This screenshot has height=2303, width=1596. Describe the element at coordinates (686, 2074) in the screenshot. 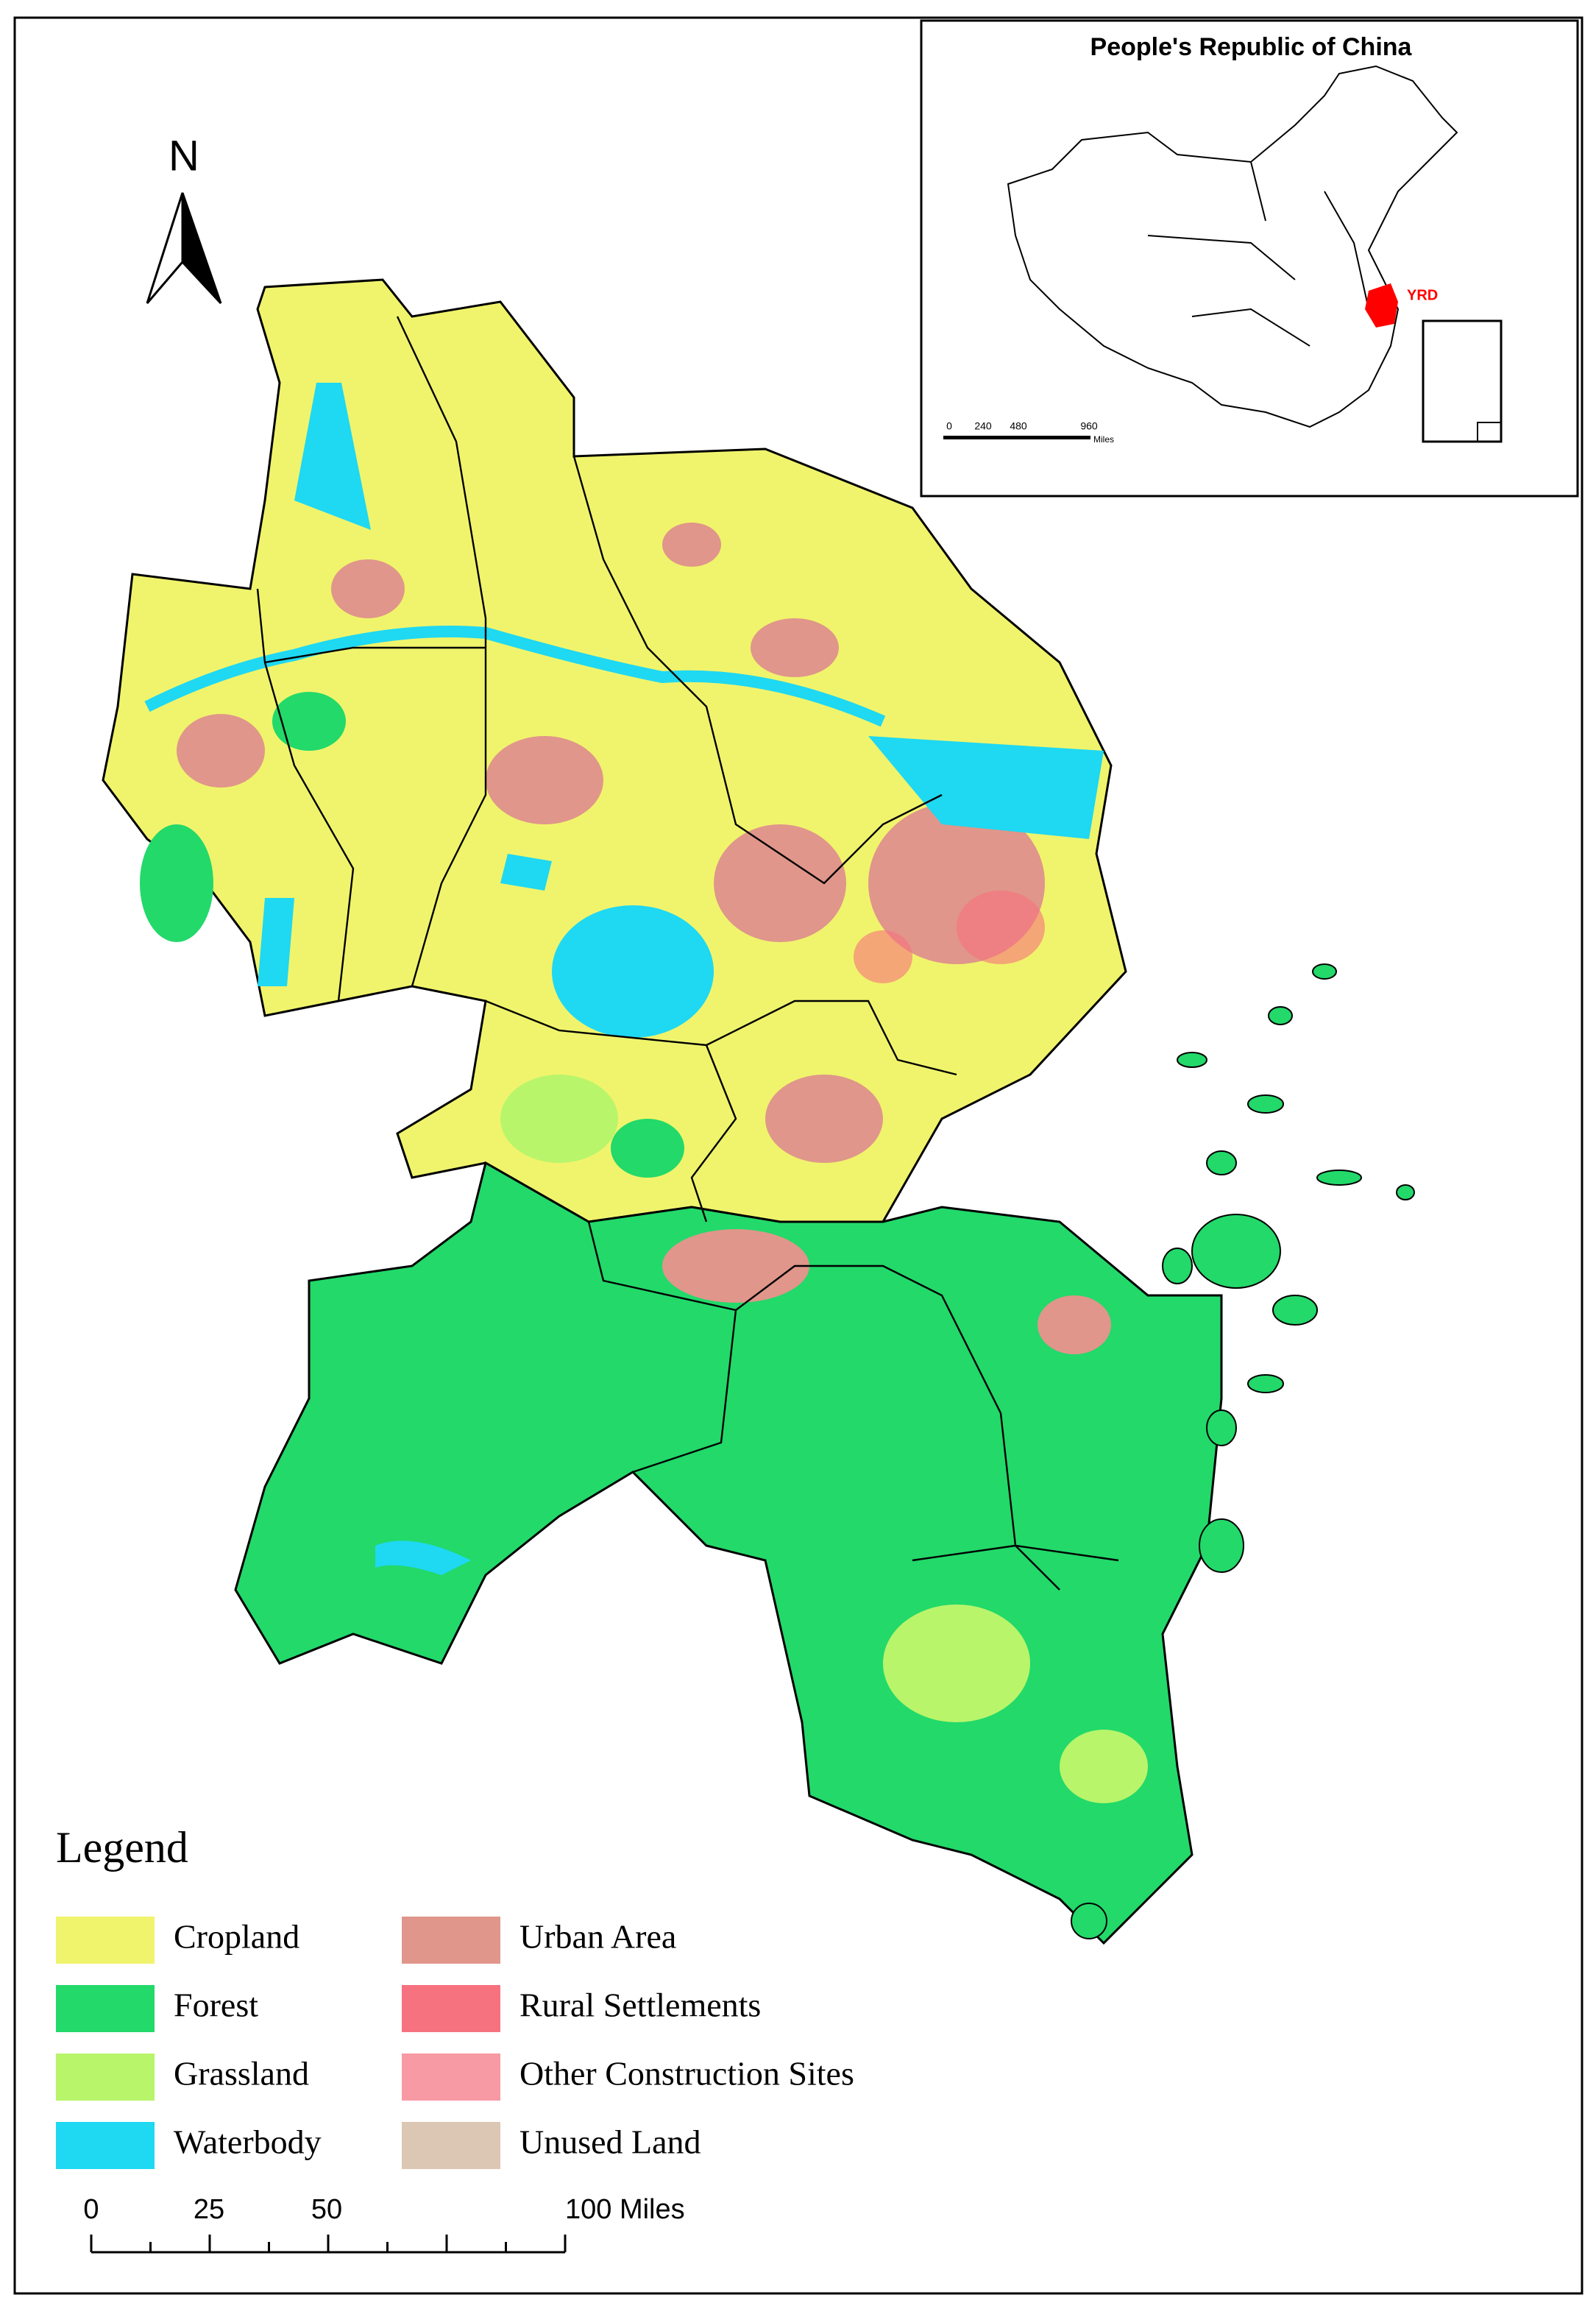

I see `legend-label: Other Construction Sites` at that location.